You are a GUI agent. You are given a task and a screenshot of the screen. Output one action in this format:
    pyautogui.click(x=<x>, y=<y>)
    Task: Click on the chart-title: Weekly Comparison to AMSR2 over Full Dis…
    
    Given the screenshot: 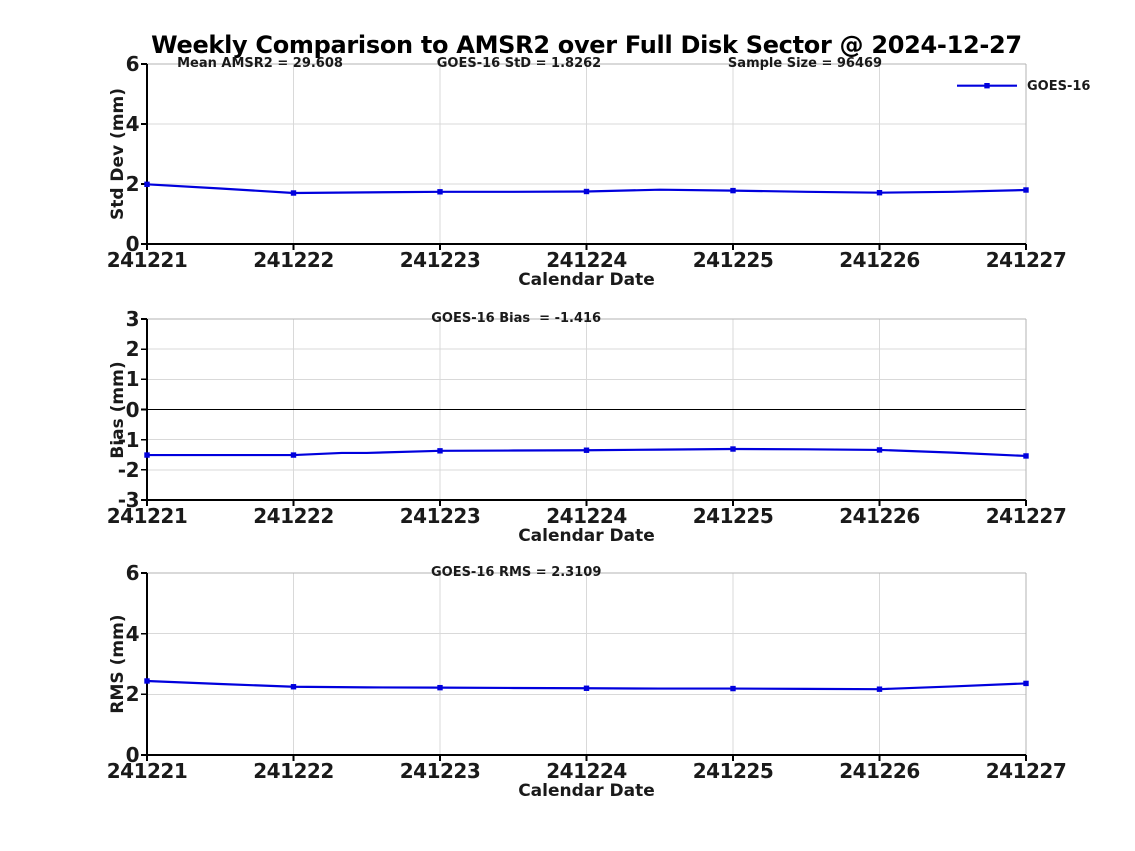 What is the action you would take?
    pyautogui.click(x=586, y=45)
    